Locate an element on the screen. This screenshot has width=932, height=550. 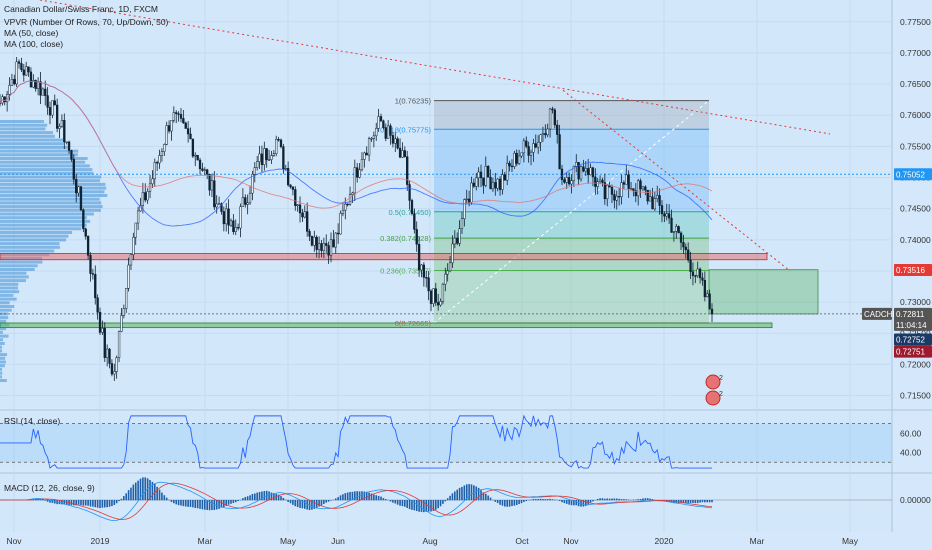
rsi-band is located at coordinates (446, 443).